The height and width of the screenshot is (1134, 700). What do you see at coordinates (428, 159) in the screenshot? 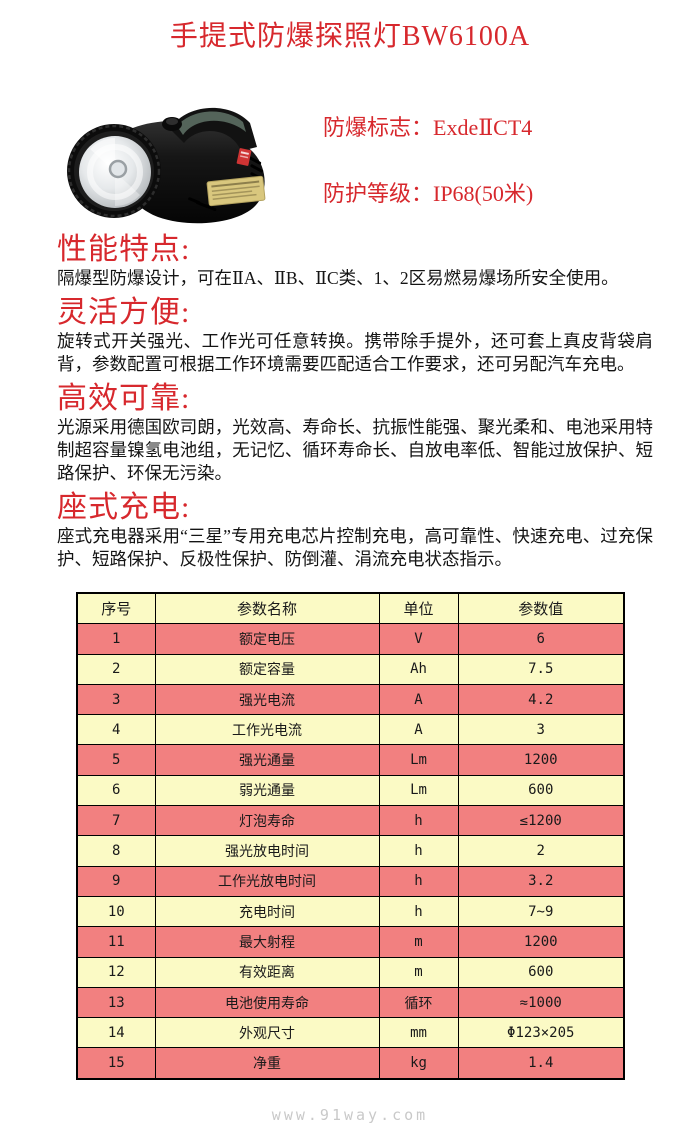
I see `certification-badges: 防爆标志：ExdeⅡCT4 防护等级：IP68(50米)` at bounding box center [428, 159].